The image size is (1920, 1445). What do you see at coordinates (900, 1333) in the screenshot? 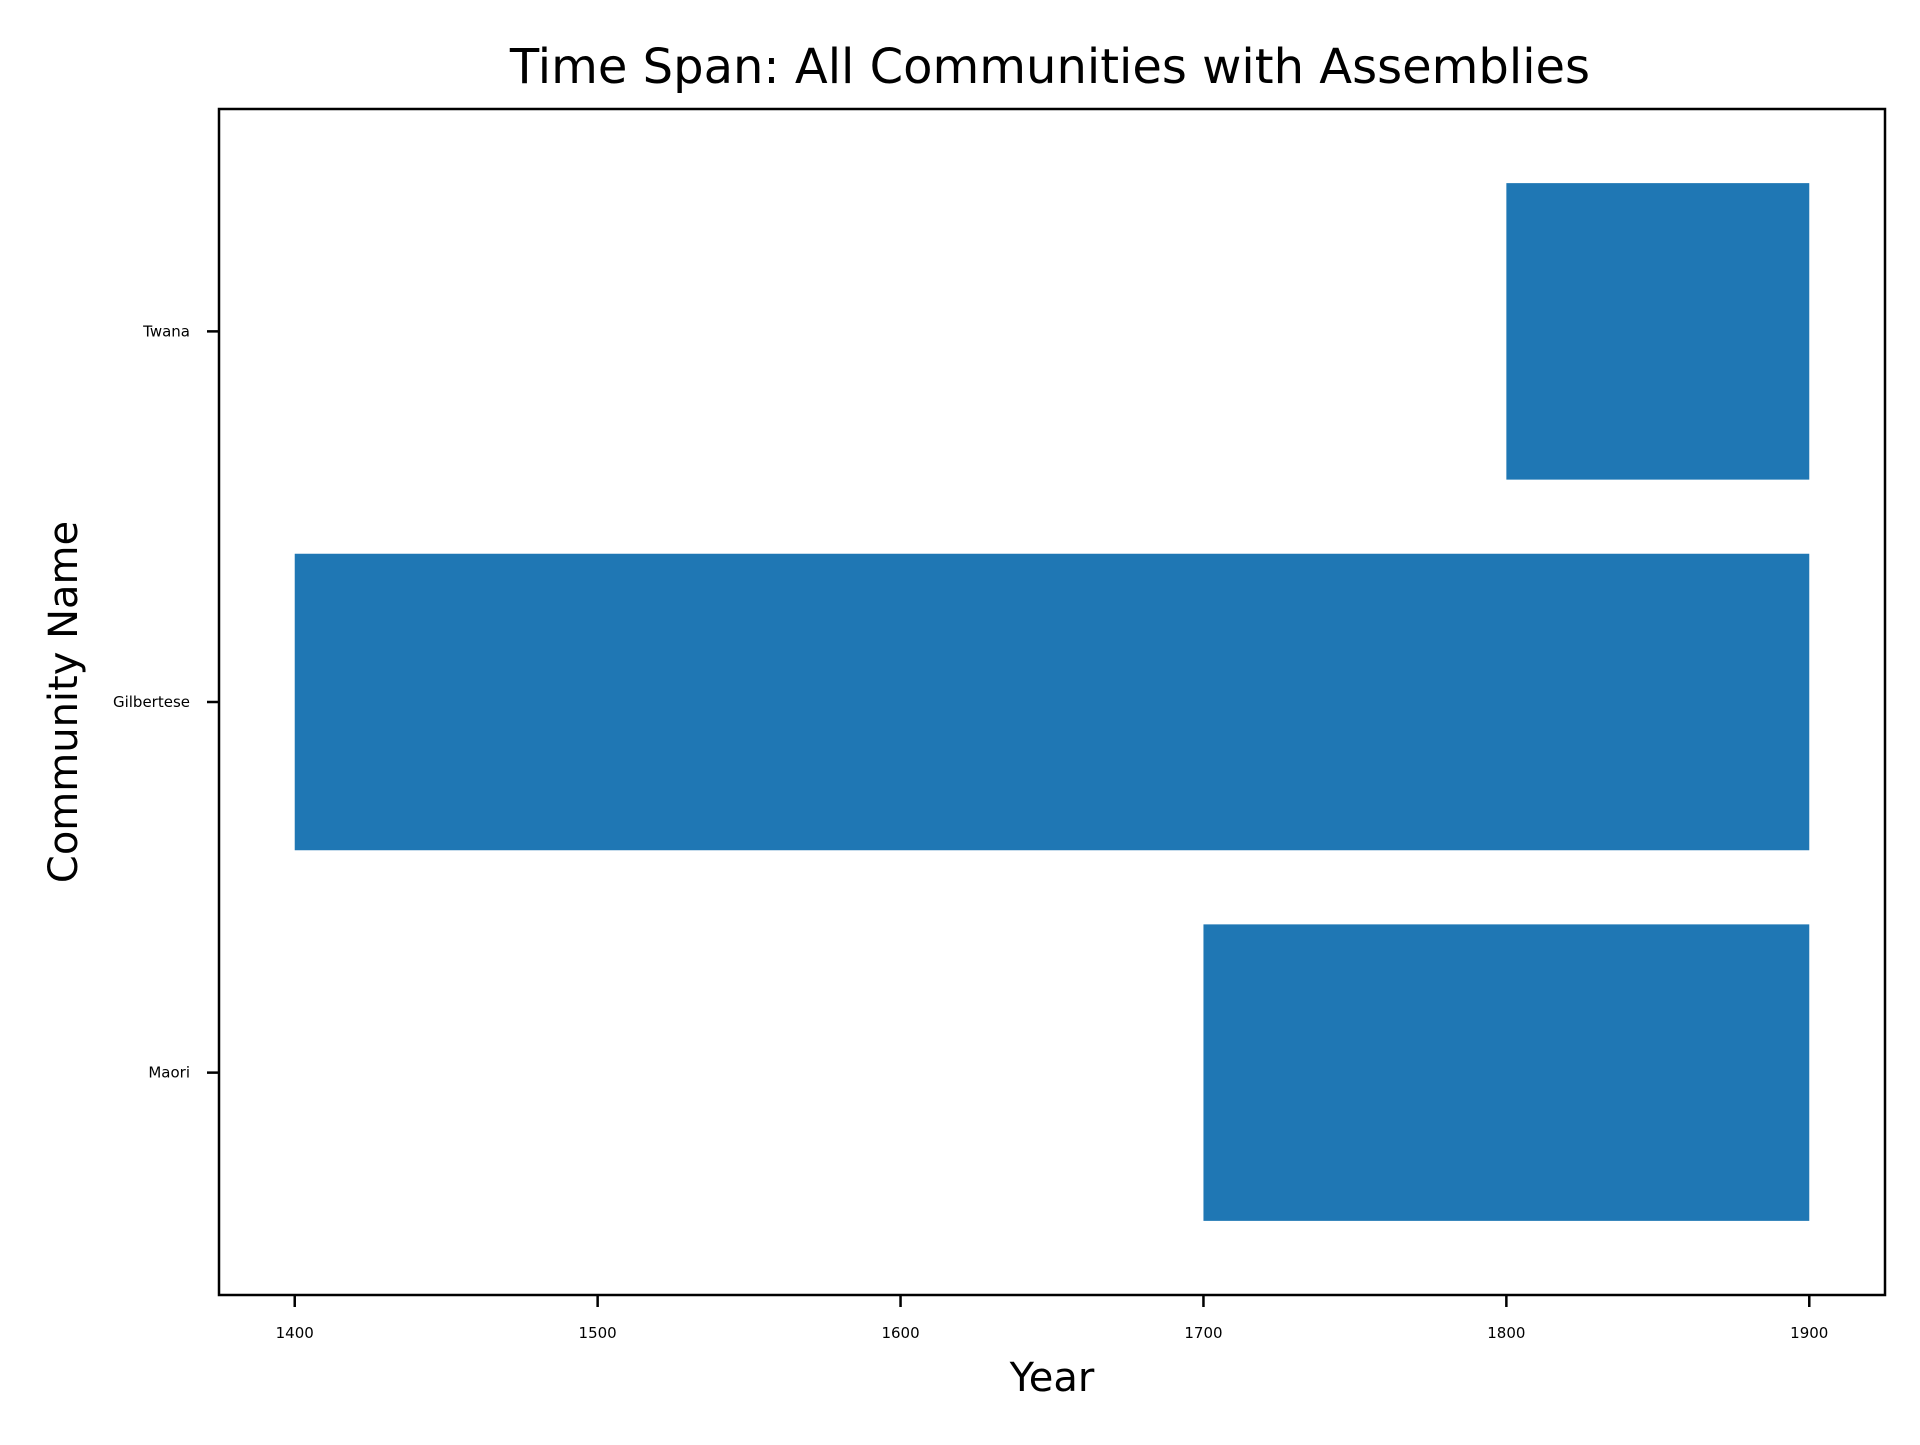
I see `x-tick-label: 1600` at bounding box center [900, 1333].